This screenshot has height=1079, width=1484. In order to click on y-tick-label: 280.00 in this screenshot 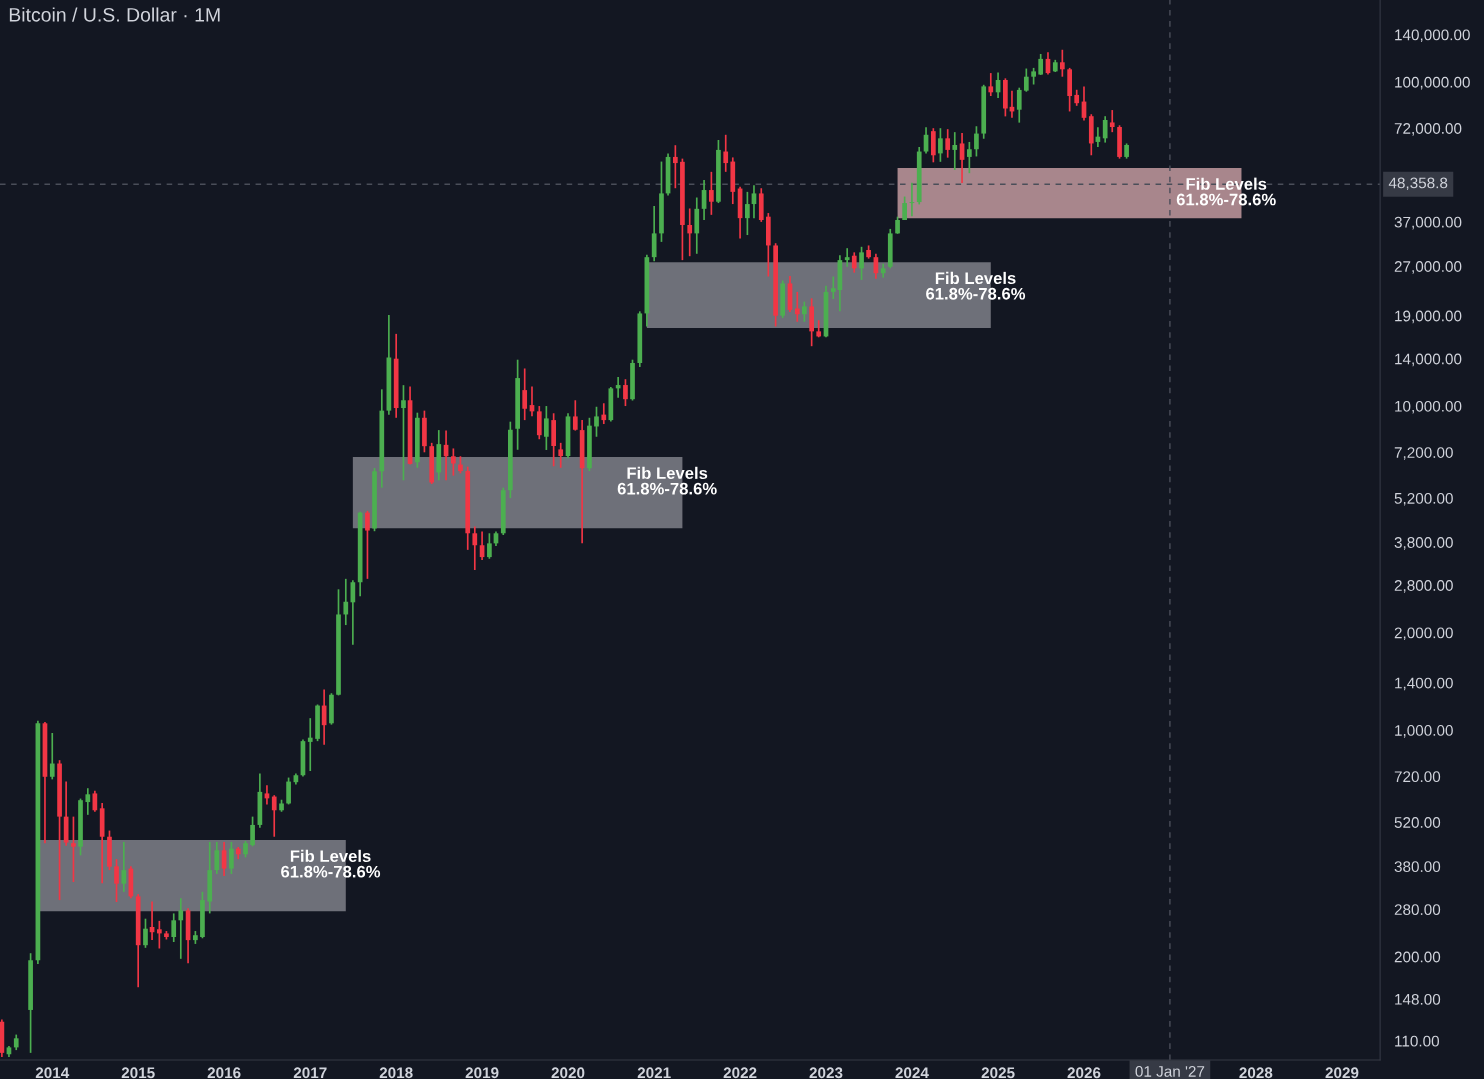, I will do `click(1417, 910)`.